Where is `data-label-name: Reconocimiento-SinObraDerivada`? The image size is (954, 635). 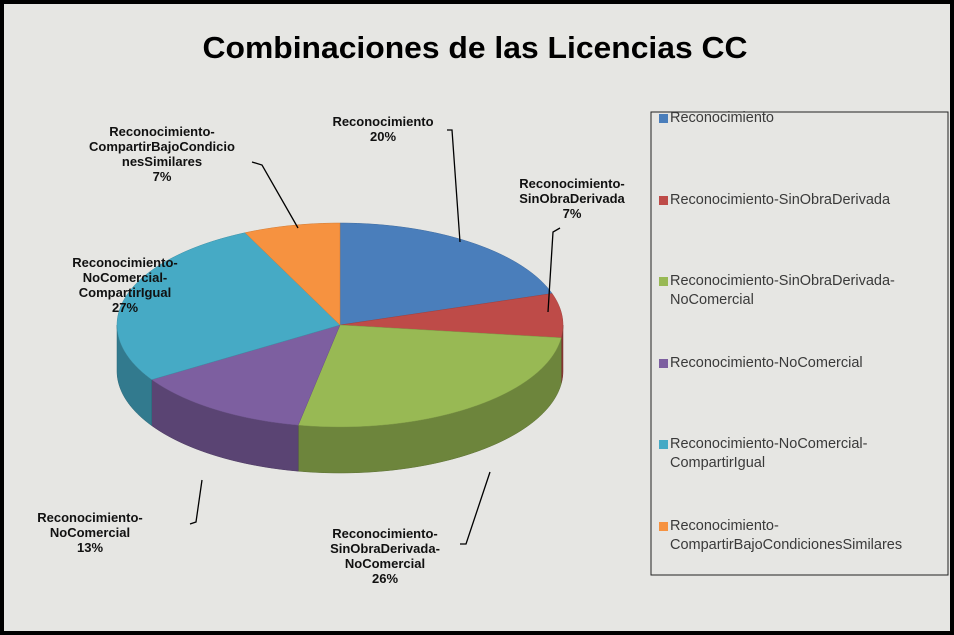 data-label-name: Reconocimiento-SinObraDerivada is located at coordinates (572, 191).